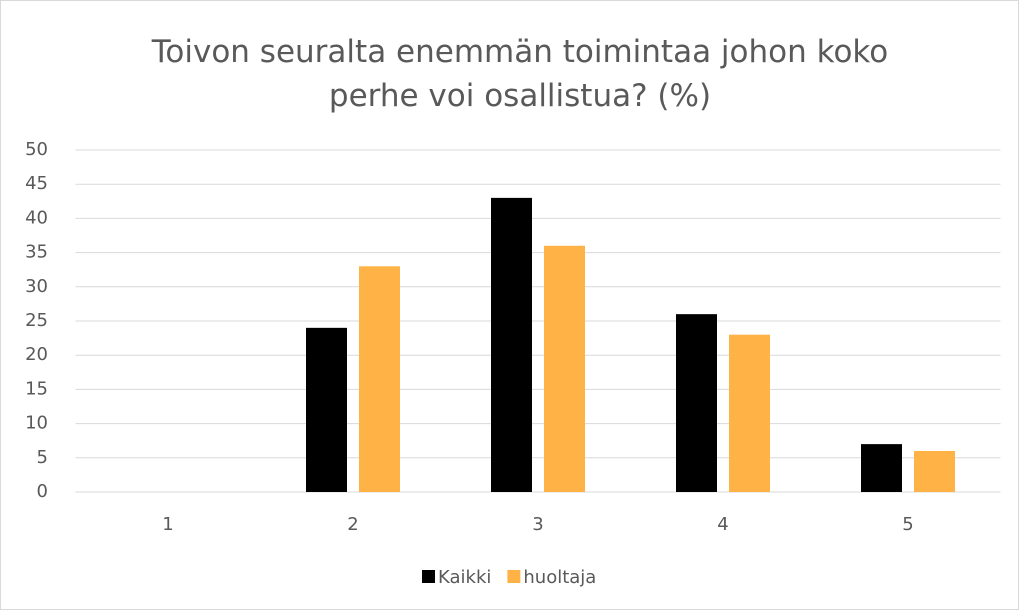 This screenshot has height=610, width=1019. What do you see at coordinates (36, 388) in the screenshot?
I see `y-tick-label: 15` at bounding box center [36, 388].